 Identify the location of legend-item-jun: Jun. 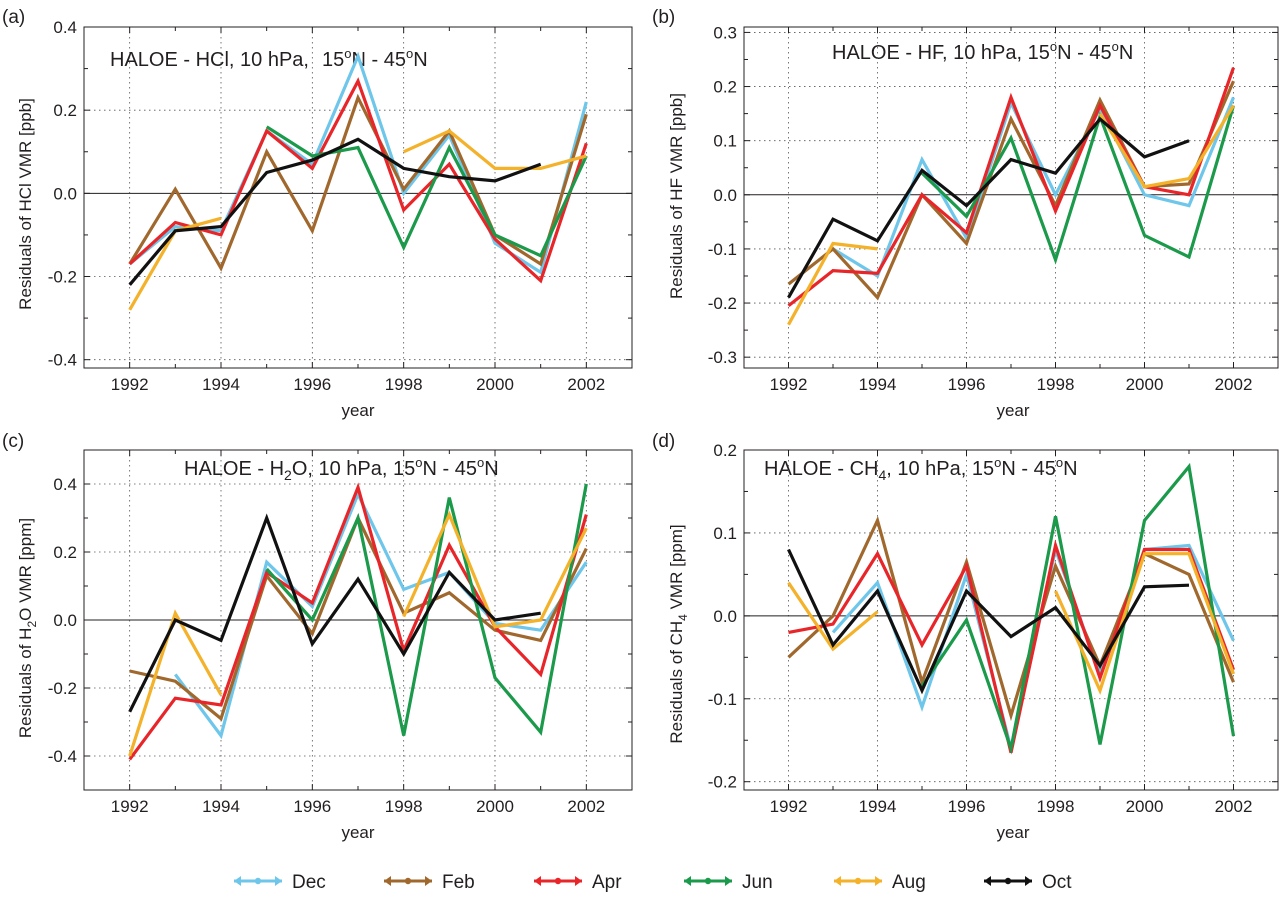
(728, 882).